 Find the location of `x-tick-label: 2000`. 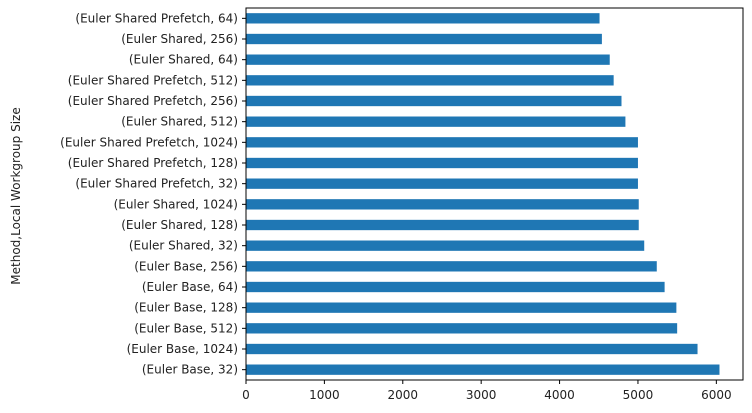

x-tick-label: 2000 is located at coordinates (403, 395).